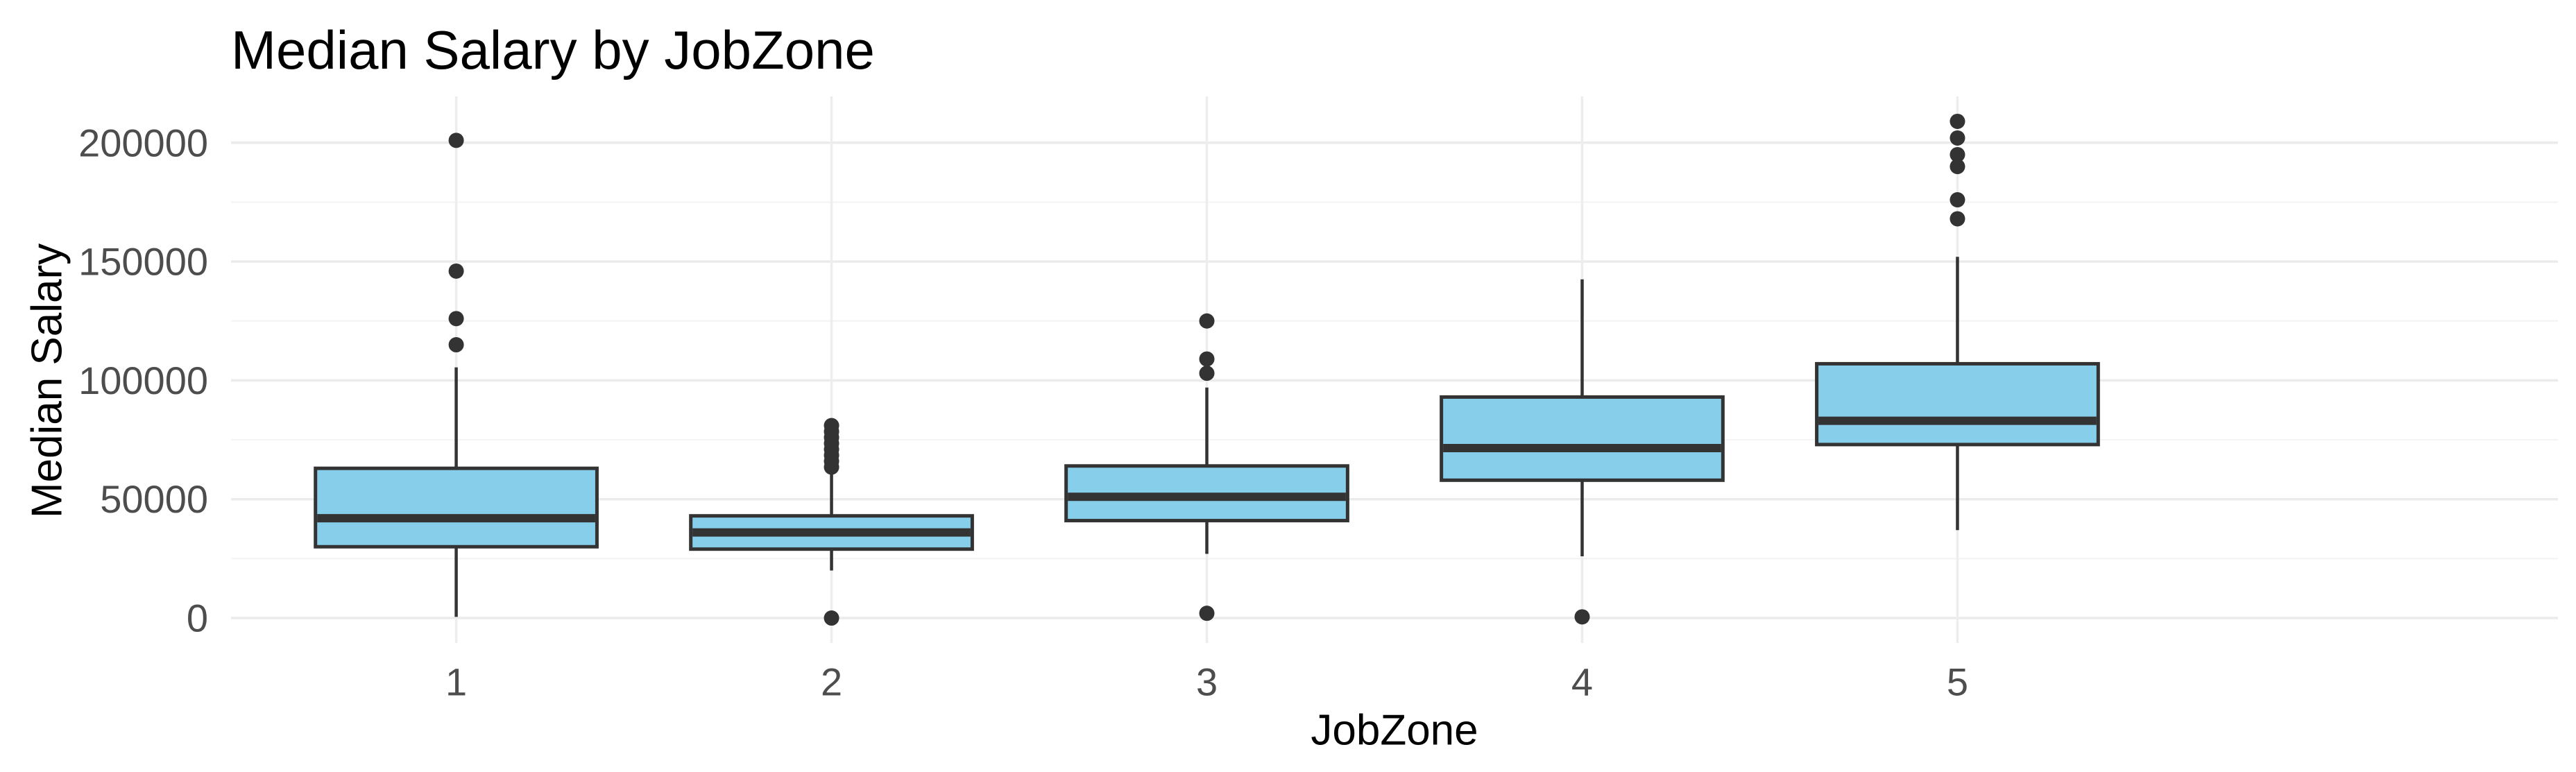 This screenshot has width=2576, height=772. Describe the element at coordinates (47, 380) in the screenshot. I see `y-axis-title: Median Salary` at that location.